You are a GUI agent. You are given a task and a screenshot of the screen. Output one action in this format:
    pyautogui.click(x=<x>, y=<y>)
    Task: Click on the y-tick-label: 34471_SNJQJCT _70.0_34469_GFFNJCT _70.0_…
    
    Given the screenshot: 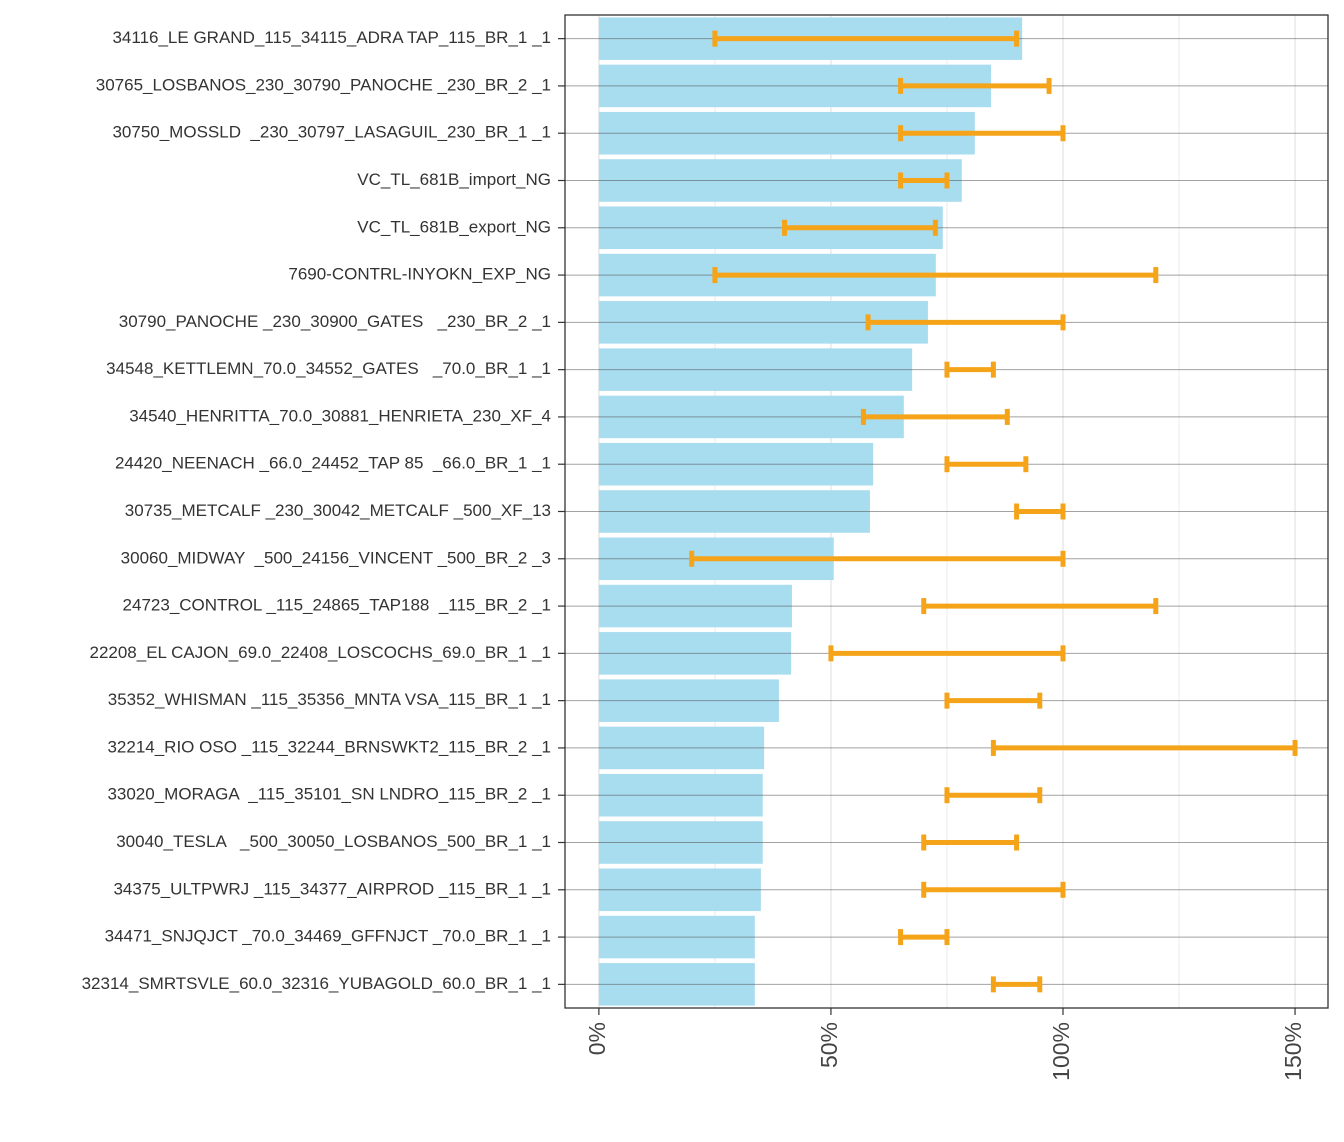 What is the action you would take?
    pyautogui.click(x=328, y=936)
    